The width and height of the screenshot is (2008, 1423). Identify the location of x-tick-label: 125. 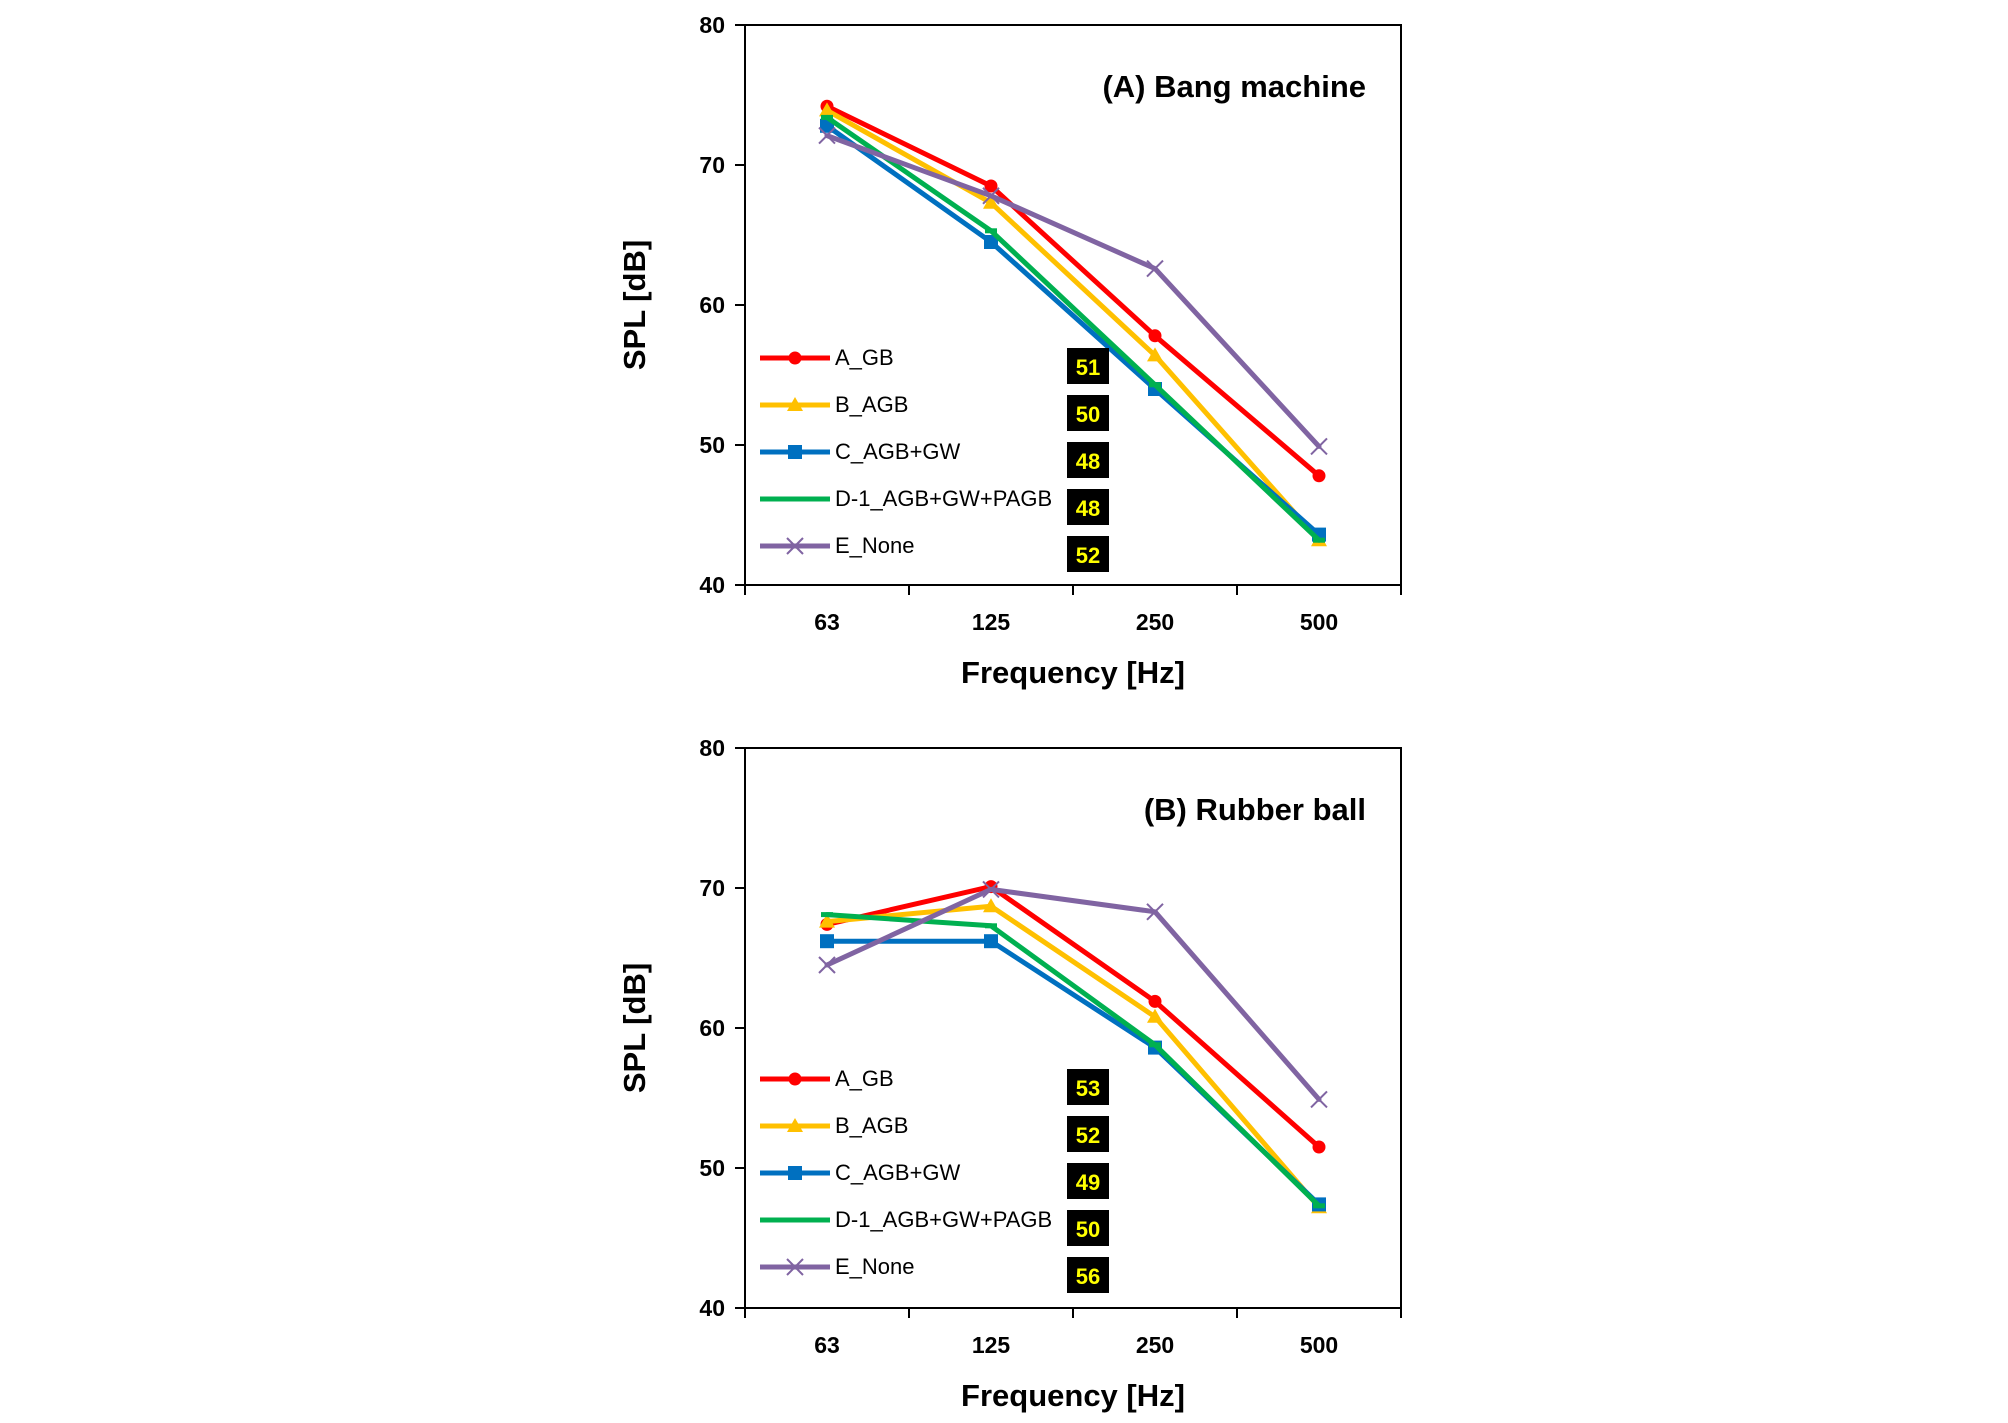
(991, 1345).